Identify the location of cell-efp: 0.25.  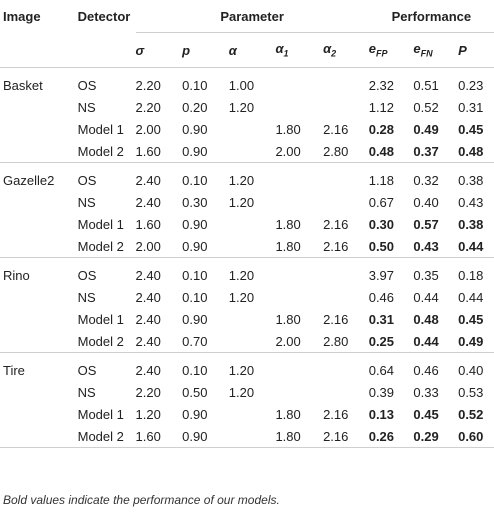
(381, 341).